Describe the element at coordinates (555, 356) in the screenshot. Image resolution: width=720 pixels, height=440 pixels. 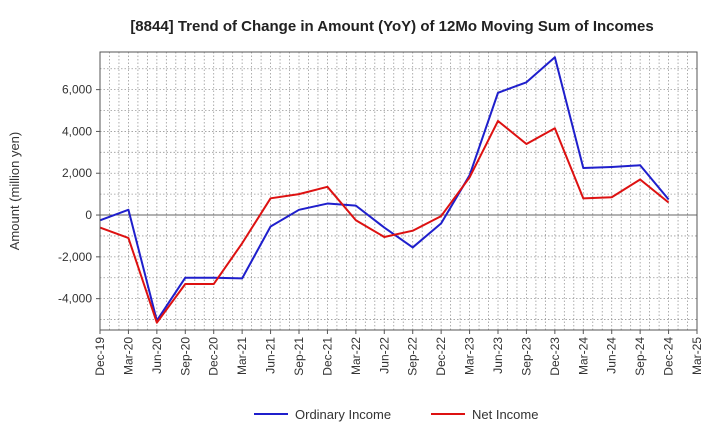
I see `x-tick-label: Dec-23` at that location.